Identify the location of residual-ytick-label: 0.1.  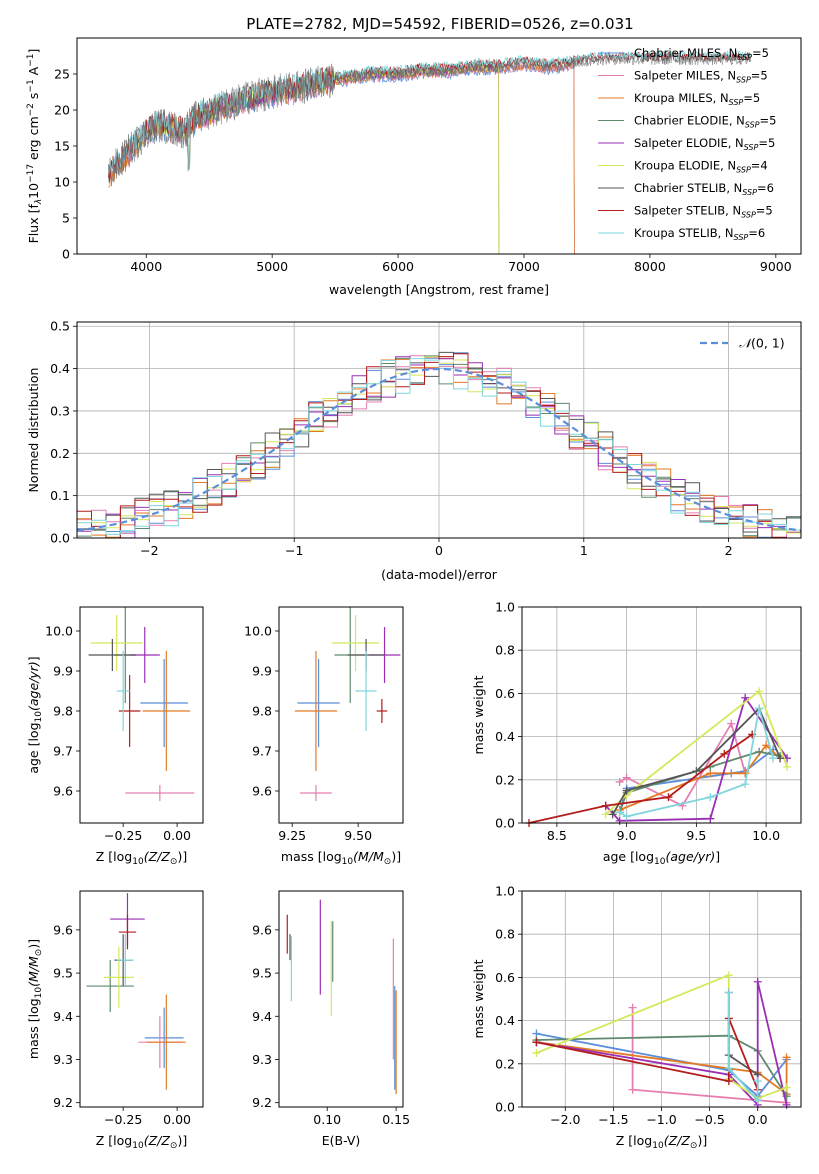
(60, 495).